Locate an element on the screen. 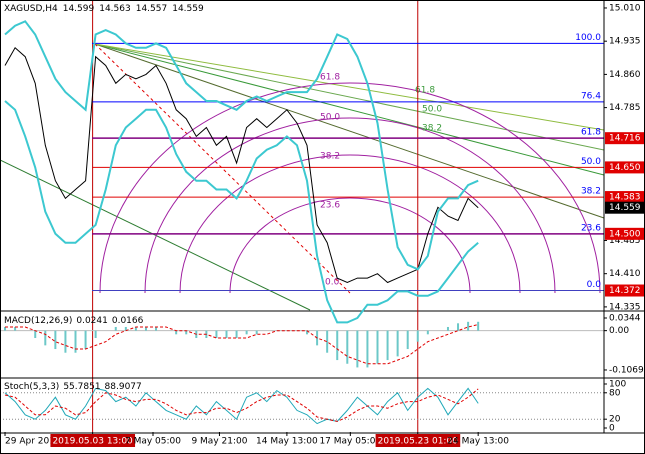 The image size is (645, 454). arc-label: 23.6 is located at coordinates (330, 206).